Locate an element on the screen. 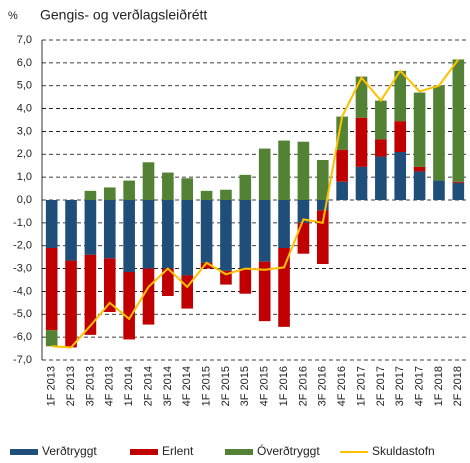  x-tick-label: 3F 2017 is located at coordinates (400, 386).